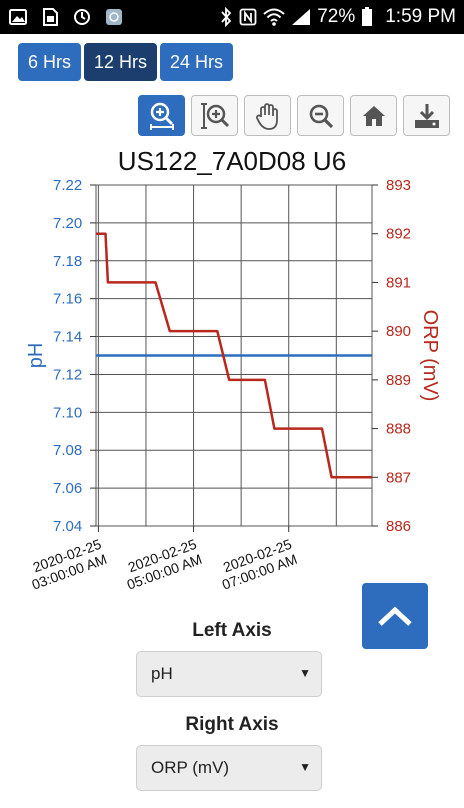 This screenshot has width=464, height=808. What do you see at coordinates (256, 563) in the screenshot?
I see `x-axis-tick-label: 2020-02-2507:00:00 AM` at bounding box center [256, 563].